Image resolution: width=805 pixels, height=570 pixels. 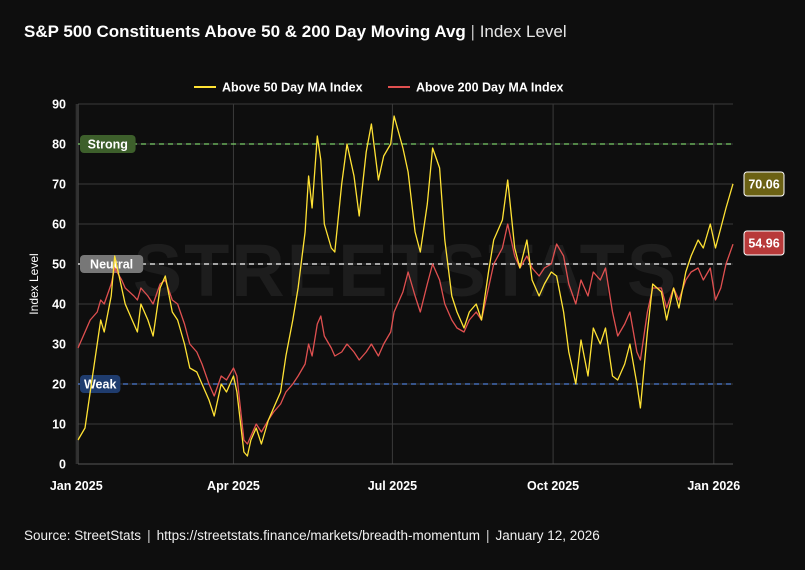 What do you see at coordinates (59, 185) in the screenshot?
I see `y-tick-label: 70` at bounding box center [59, 185].